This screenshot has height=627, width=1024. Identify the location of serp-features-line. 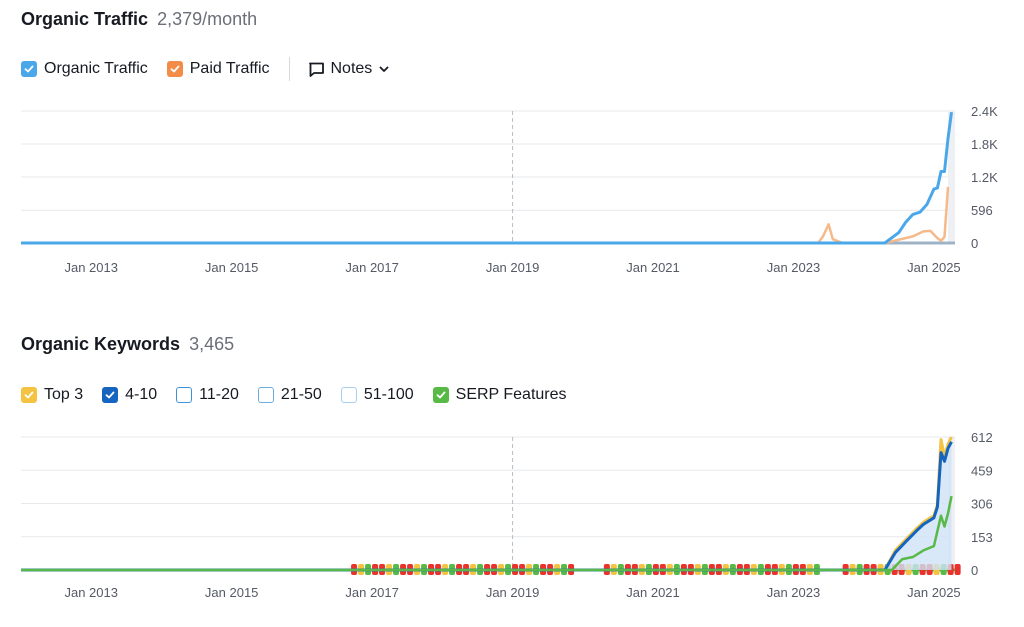
(487, 533).